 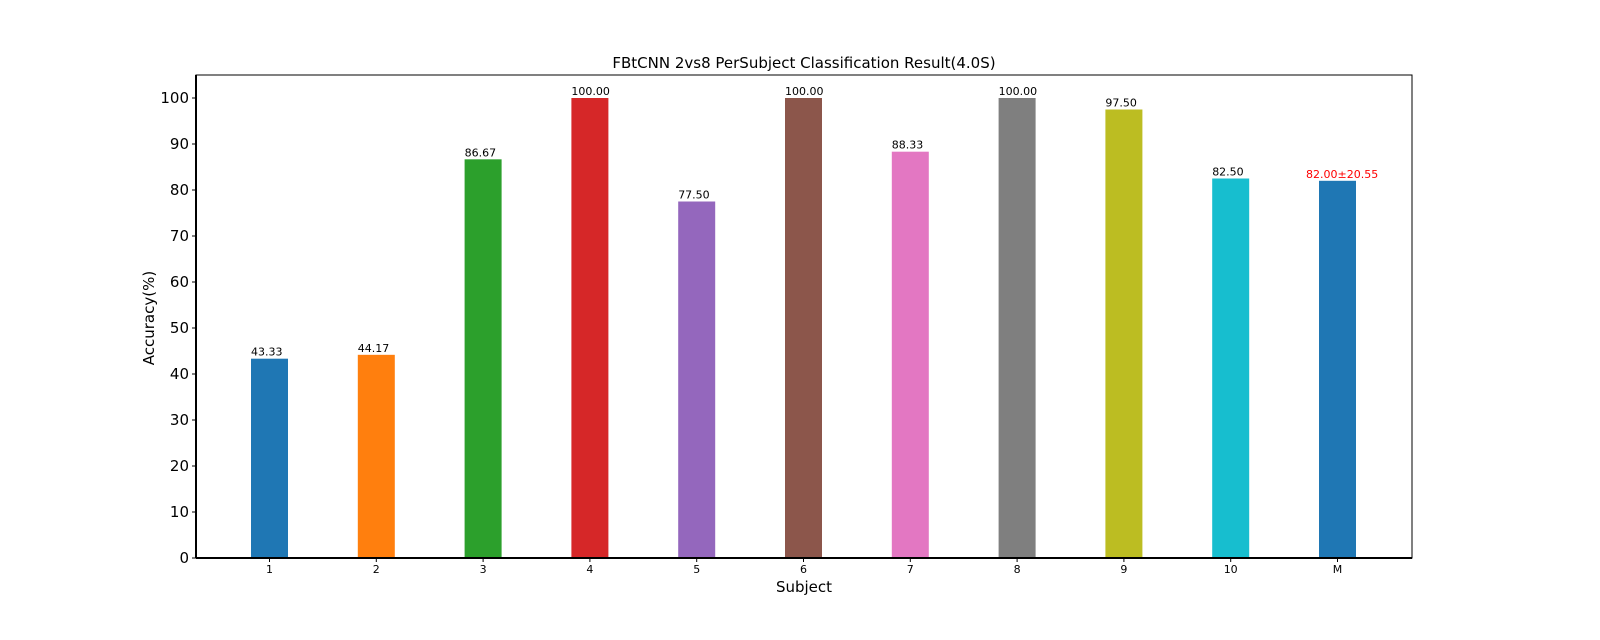 What do you see at coordinates (374, 348) in the screenshot?
I see `data-label-2: 44.17` at bounding box center [374, 348].